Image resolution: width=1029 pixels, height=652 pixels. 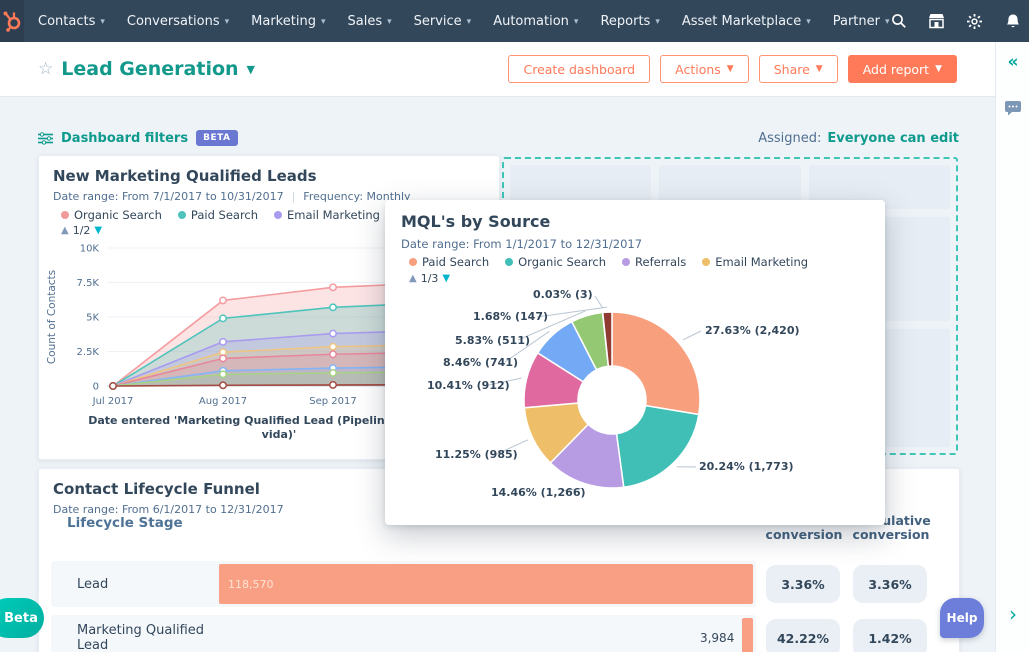 I want to click on report-title: New Marketing Qualified Leads, so click(x=185, y=176).